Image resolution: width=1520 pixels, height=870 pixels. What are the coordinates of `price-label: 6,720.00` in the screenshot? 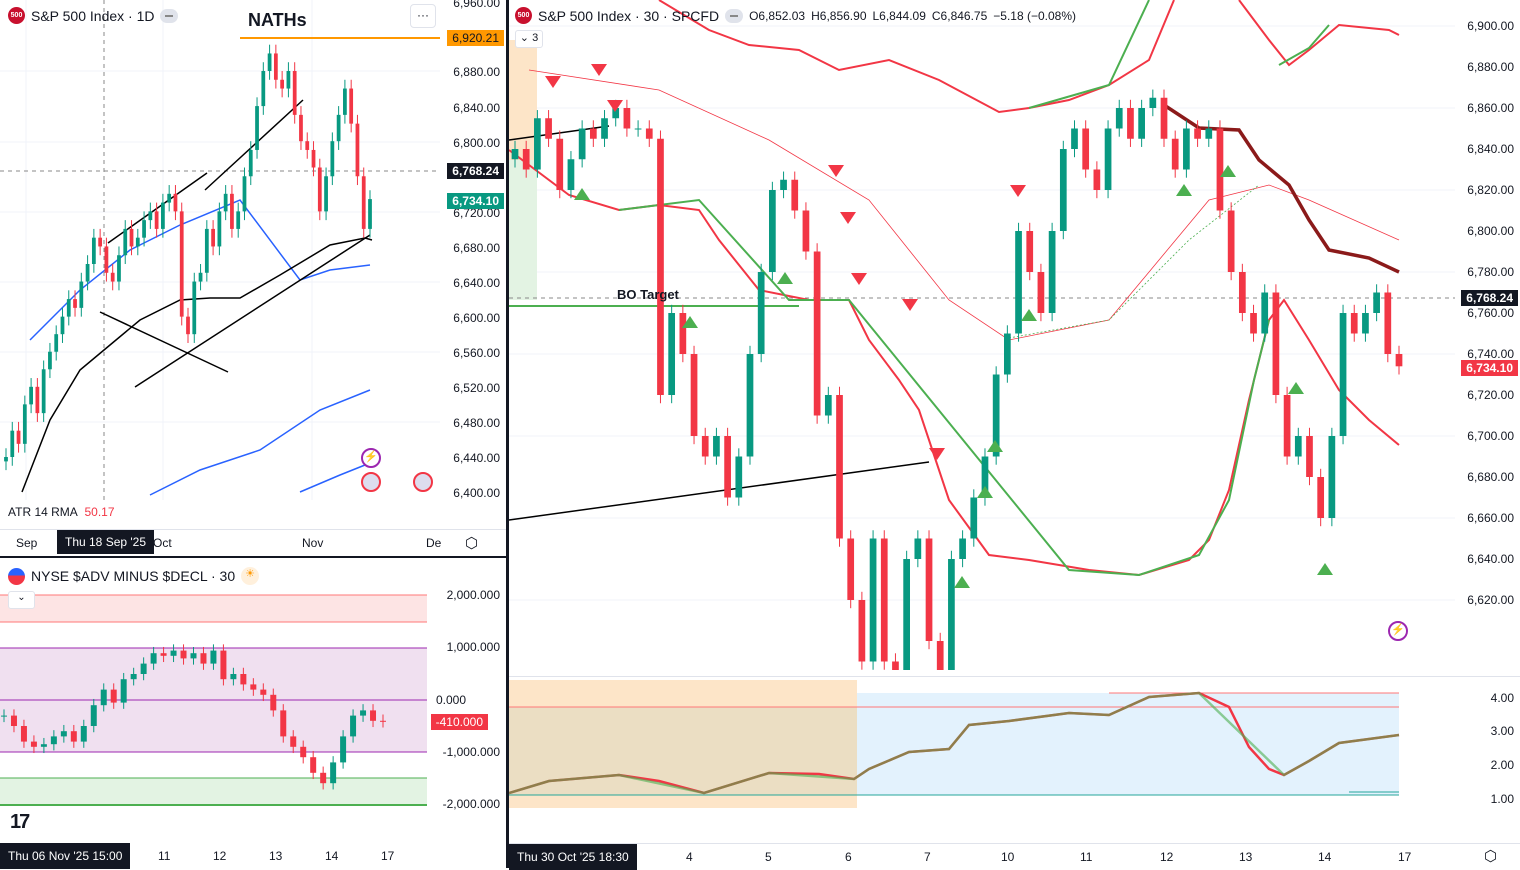 It's located at (1490, 395).